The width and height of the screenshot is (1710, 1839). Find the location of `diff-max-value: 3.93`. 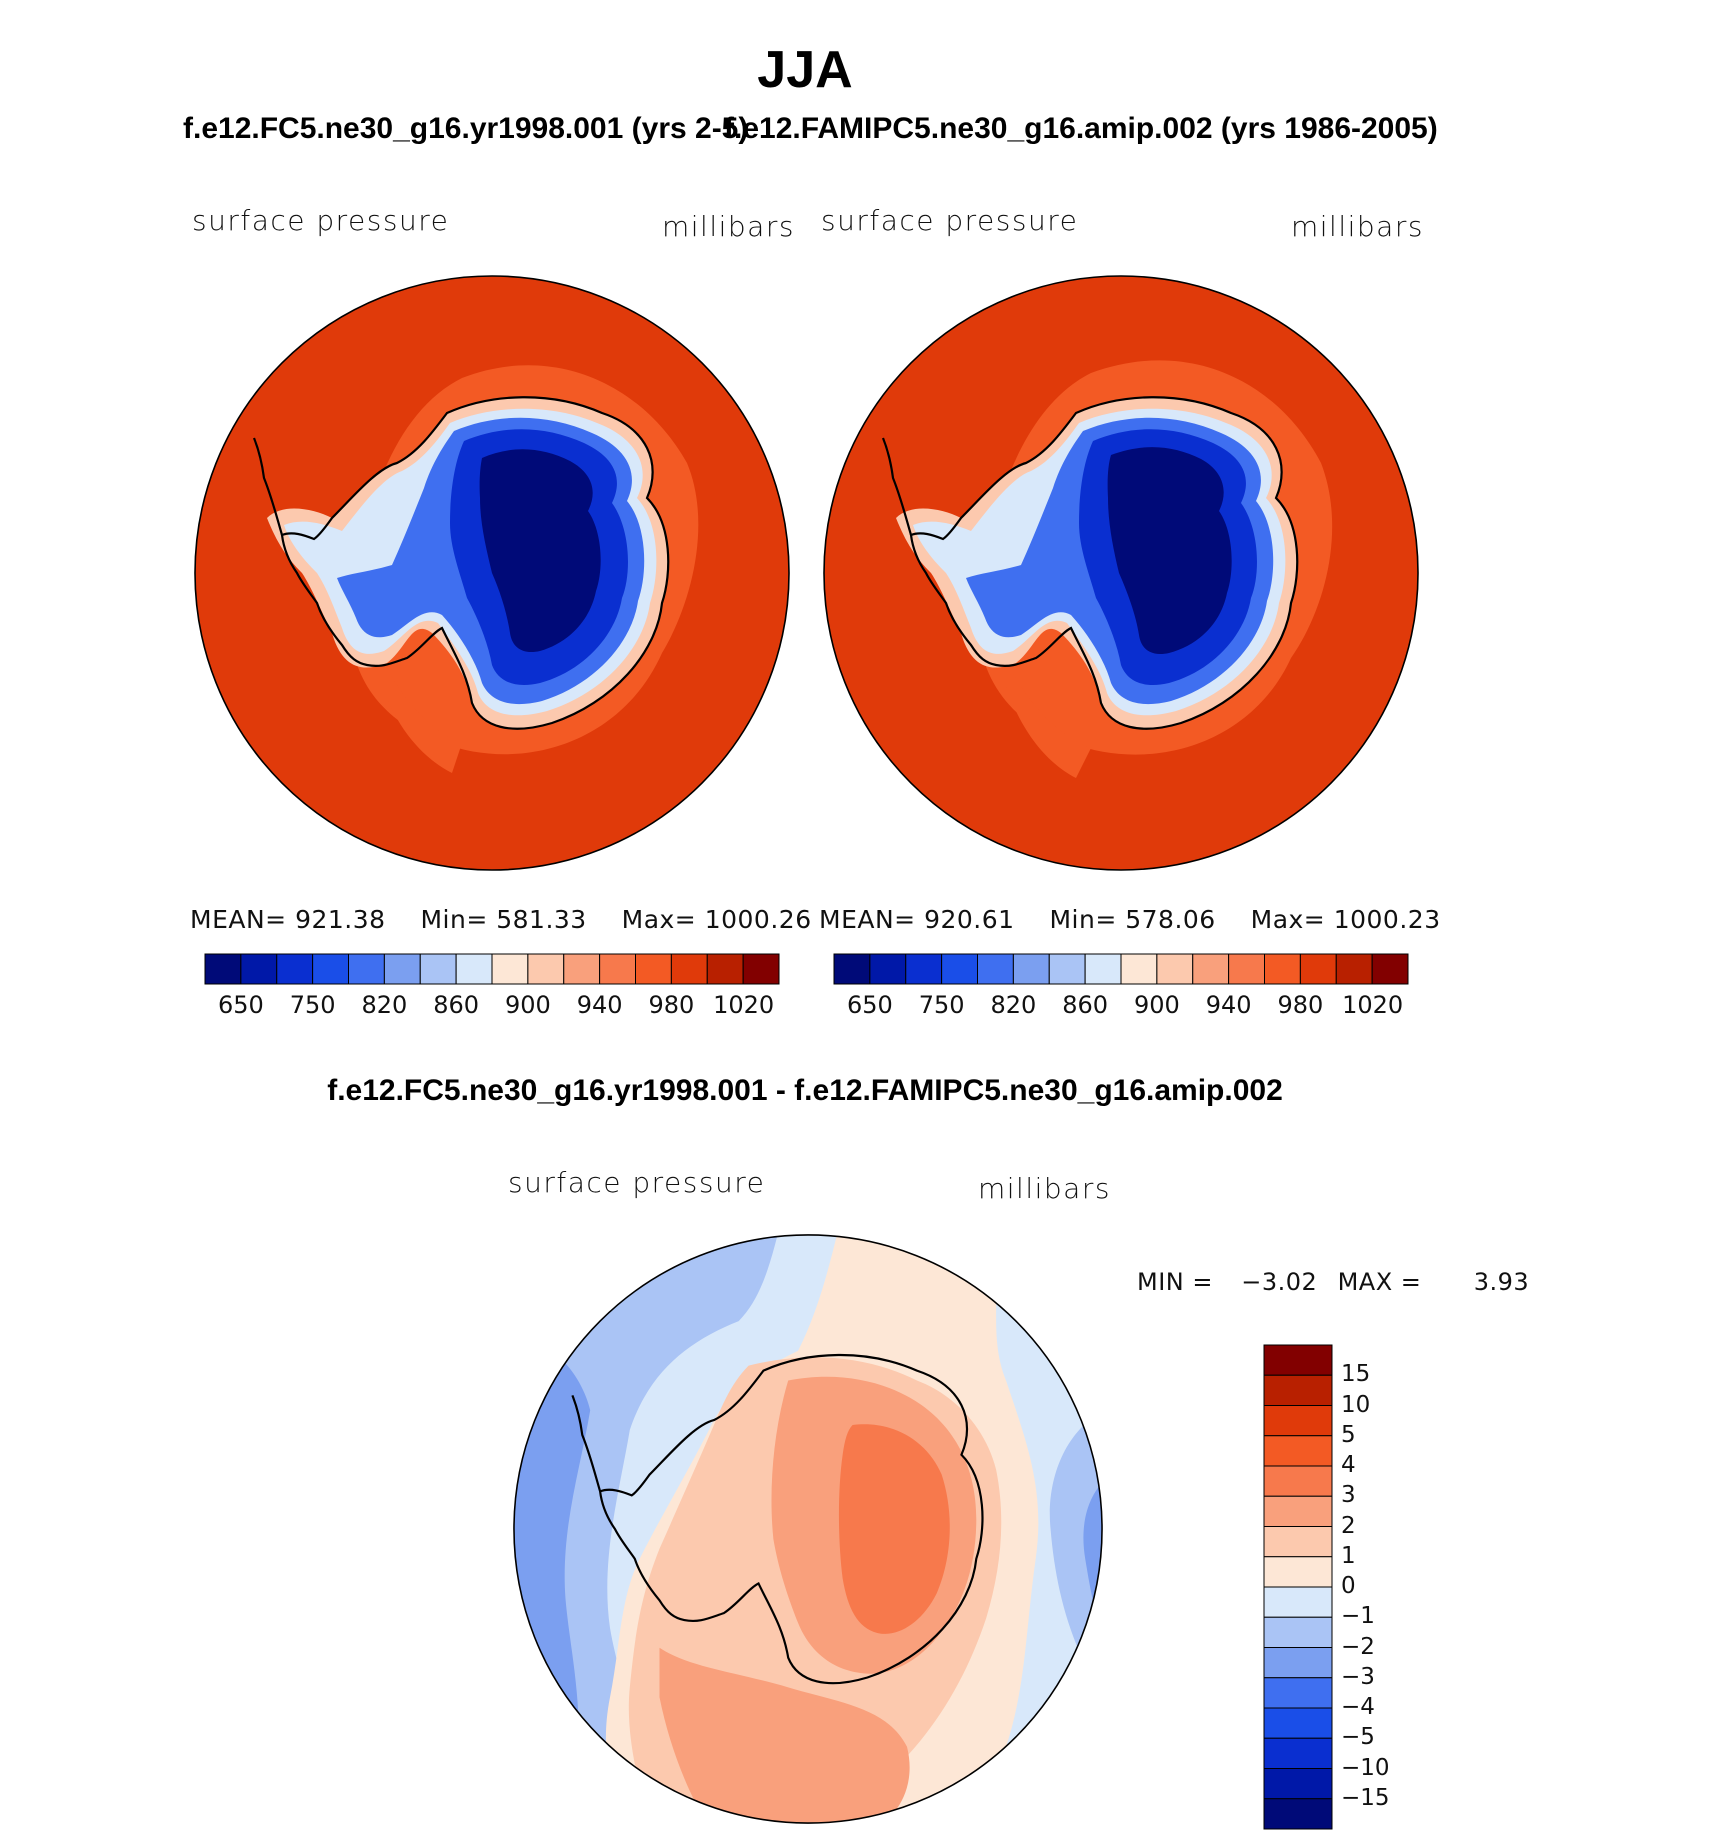

diff-max-value: 3.93 is located at coordinates (1501, 1282).